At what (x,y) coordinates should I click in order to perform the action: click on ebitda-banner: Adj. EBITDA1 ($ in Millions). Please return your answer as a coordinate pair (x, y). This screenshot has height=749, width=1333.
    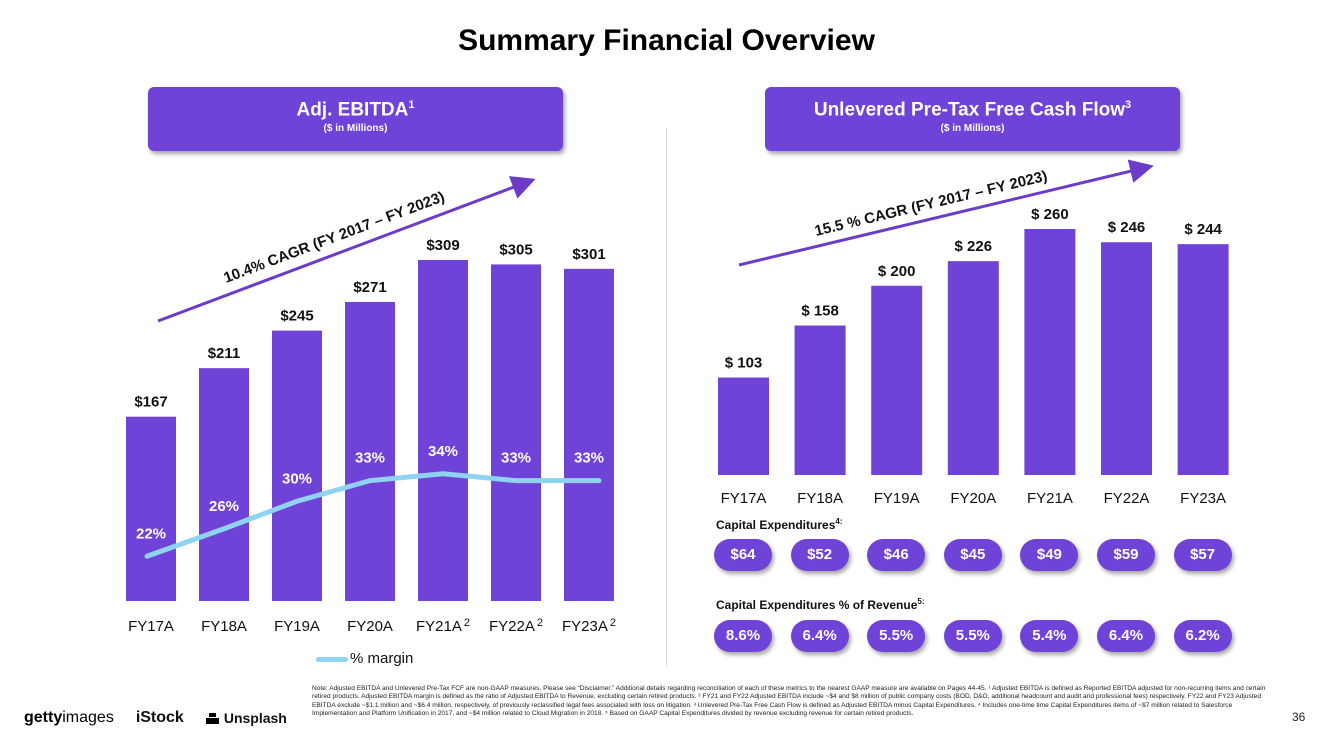
    Looking at the image, I should click on (355, 119).